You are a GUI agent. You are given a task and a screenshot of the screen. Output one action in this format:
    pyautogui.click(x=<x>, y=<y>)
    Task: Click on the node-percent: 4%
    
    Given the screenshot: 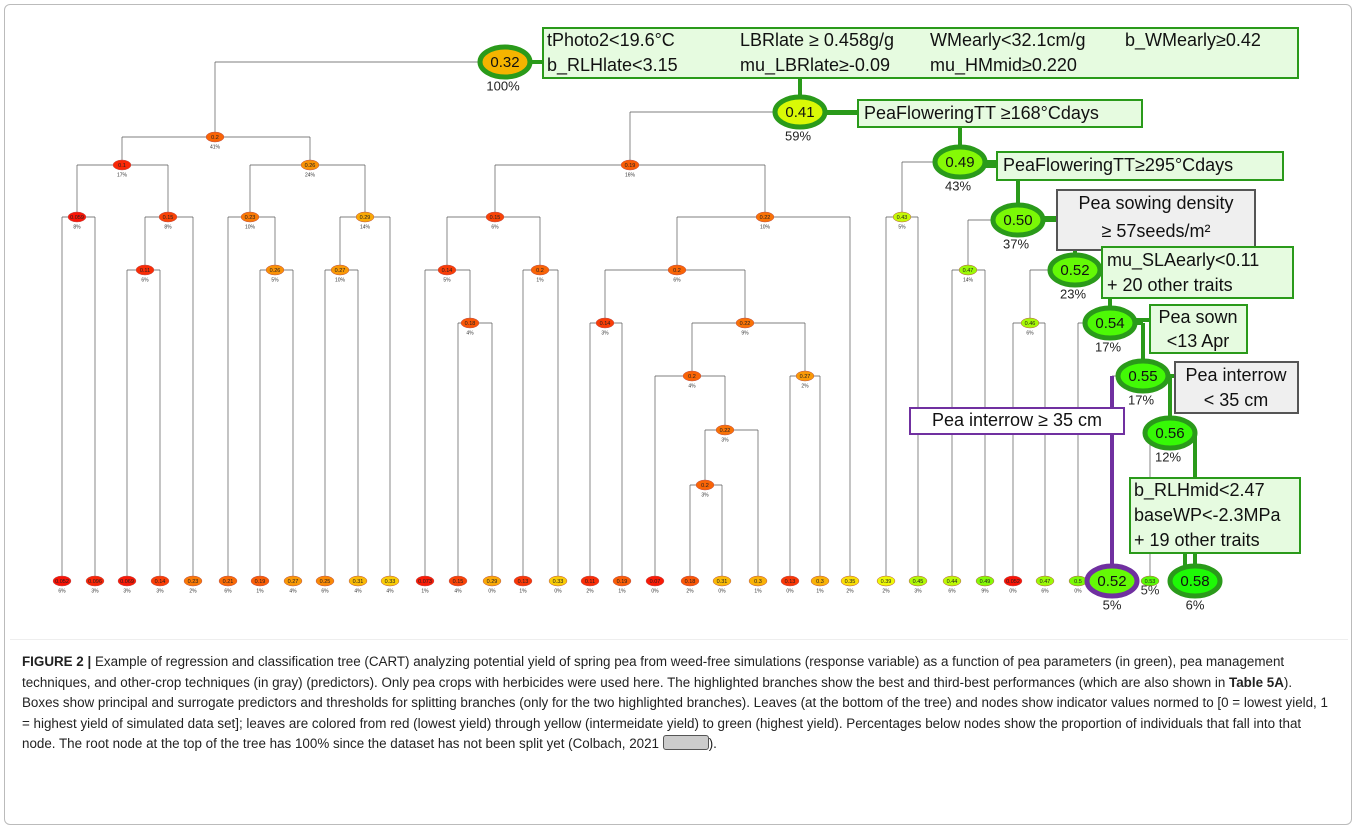 What is the action you would take?
    pyautogui.click(x=692, y=386)
    